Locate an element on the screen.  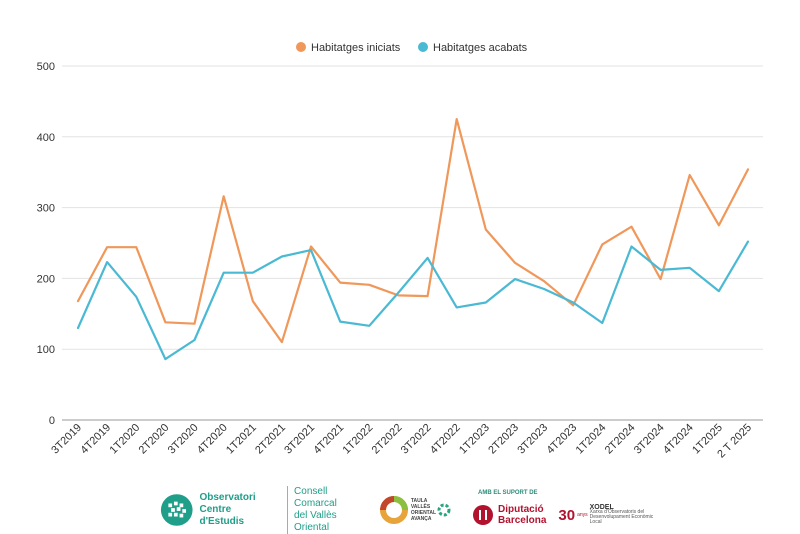
x-tick-label: 4T2020 is located at coordinates (212, 439).